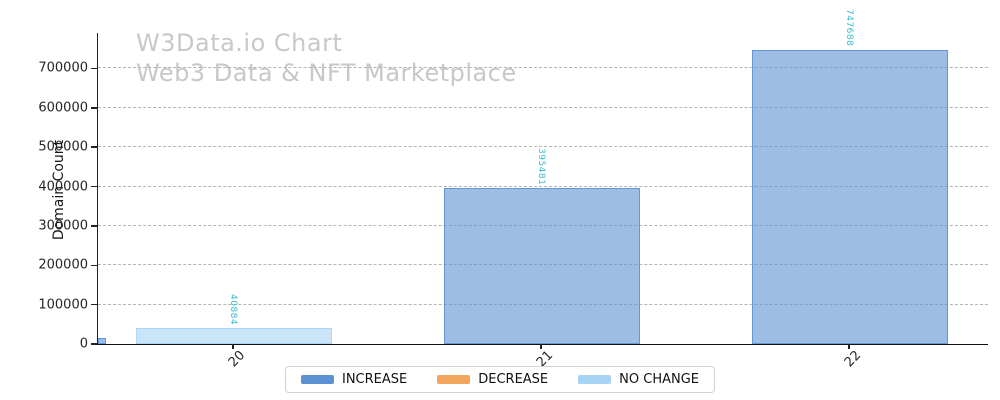 The image size is (1000, 400). Describe the element at coordinates (83, 344) in the screenshot. I see `y-tick-label: 0` at that location.